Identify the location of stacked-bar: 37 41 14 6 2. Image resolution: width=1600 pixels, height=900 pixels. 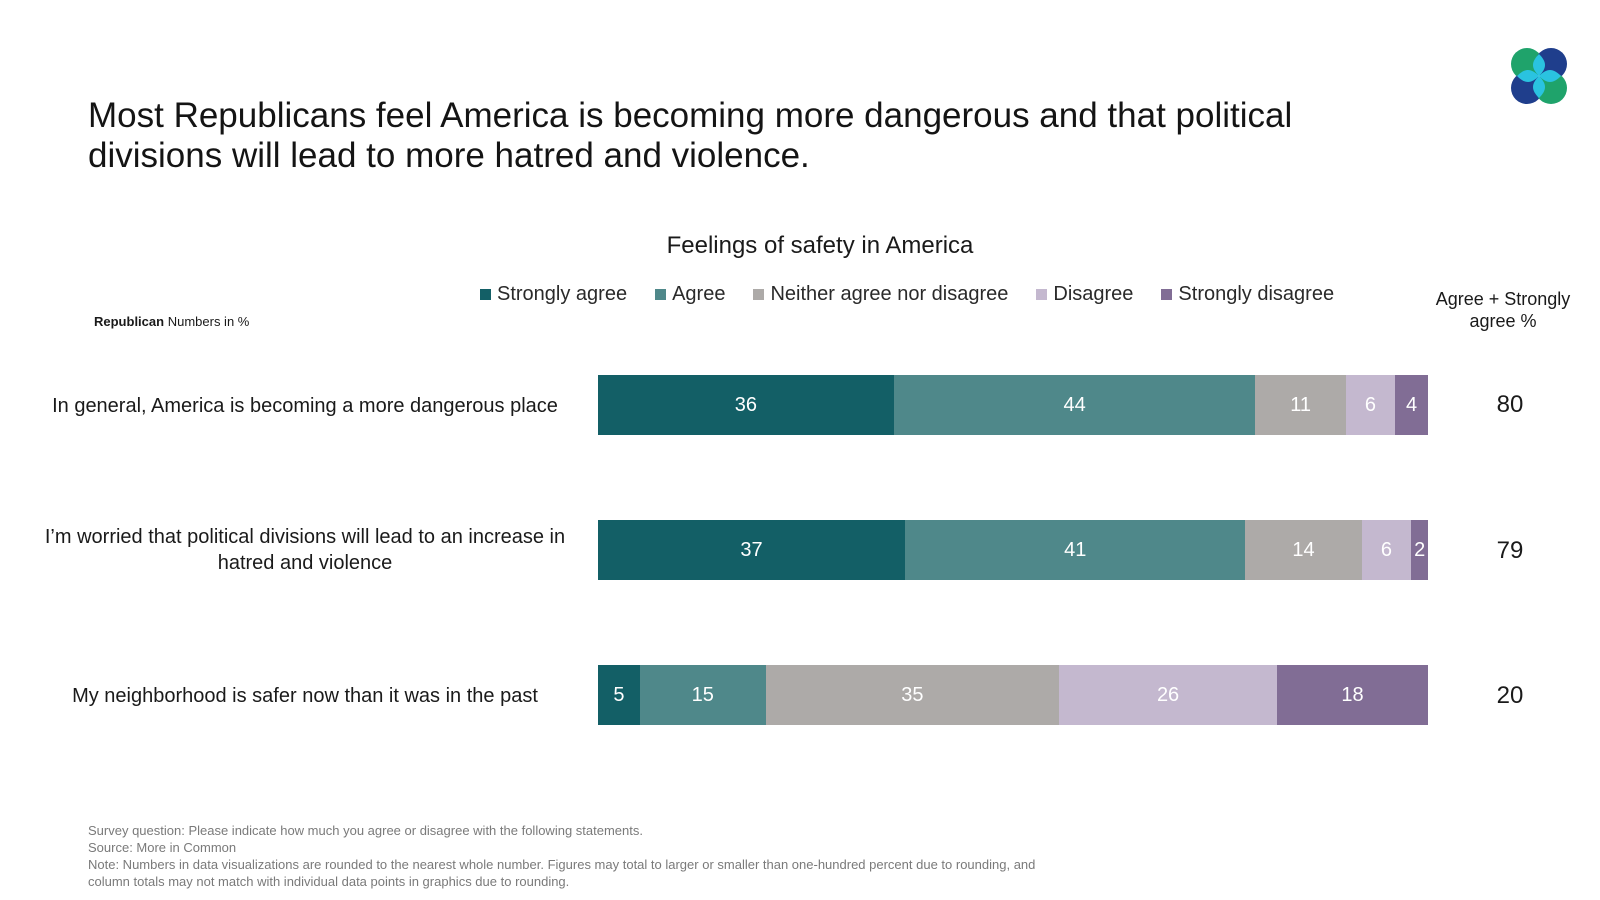
(1013, 550).